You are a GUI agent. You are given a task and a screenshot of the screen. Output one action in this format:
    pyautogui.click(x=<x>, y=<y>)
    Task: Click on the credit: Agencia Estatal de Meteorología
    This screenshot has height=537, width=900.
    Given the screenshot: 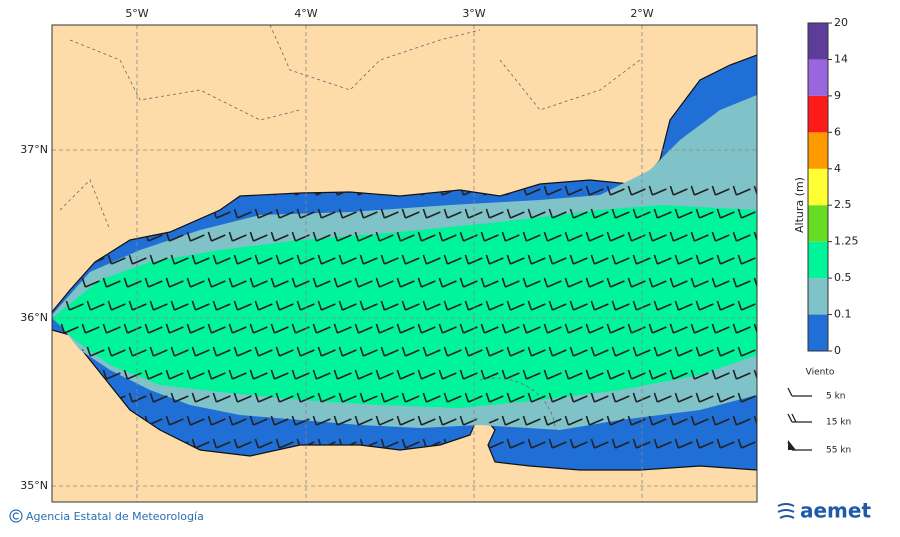 What is the action you would take?
    pyautogui.click(x=115, y=516)
    